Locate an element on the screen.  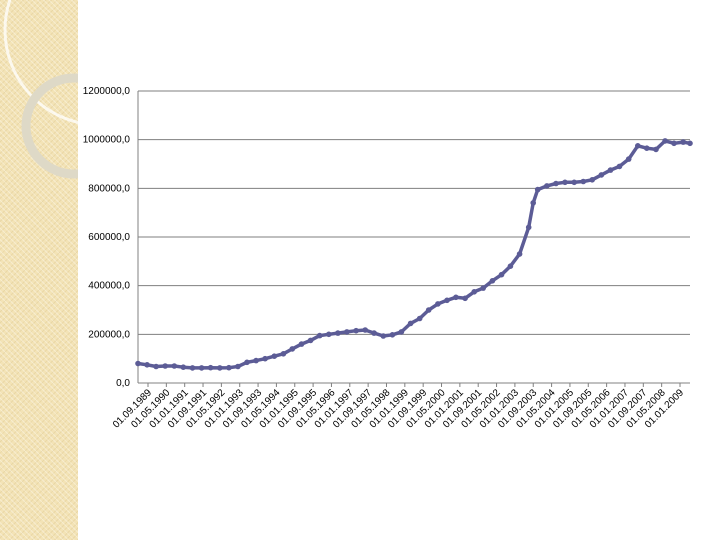
slide-sidebar is located at coordinates (39, 270).